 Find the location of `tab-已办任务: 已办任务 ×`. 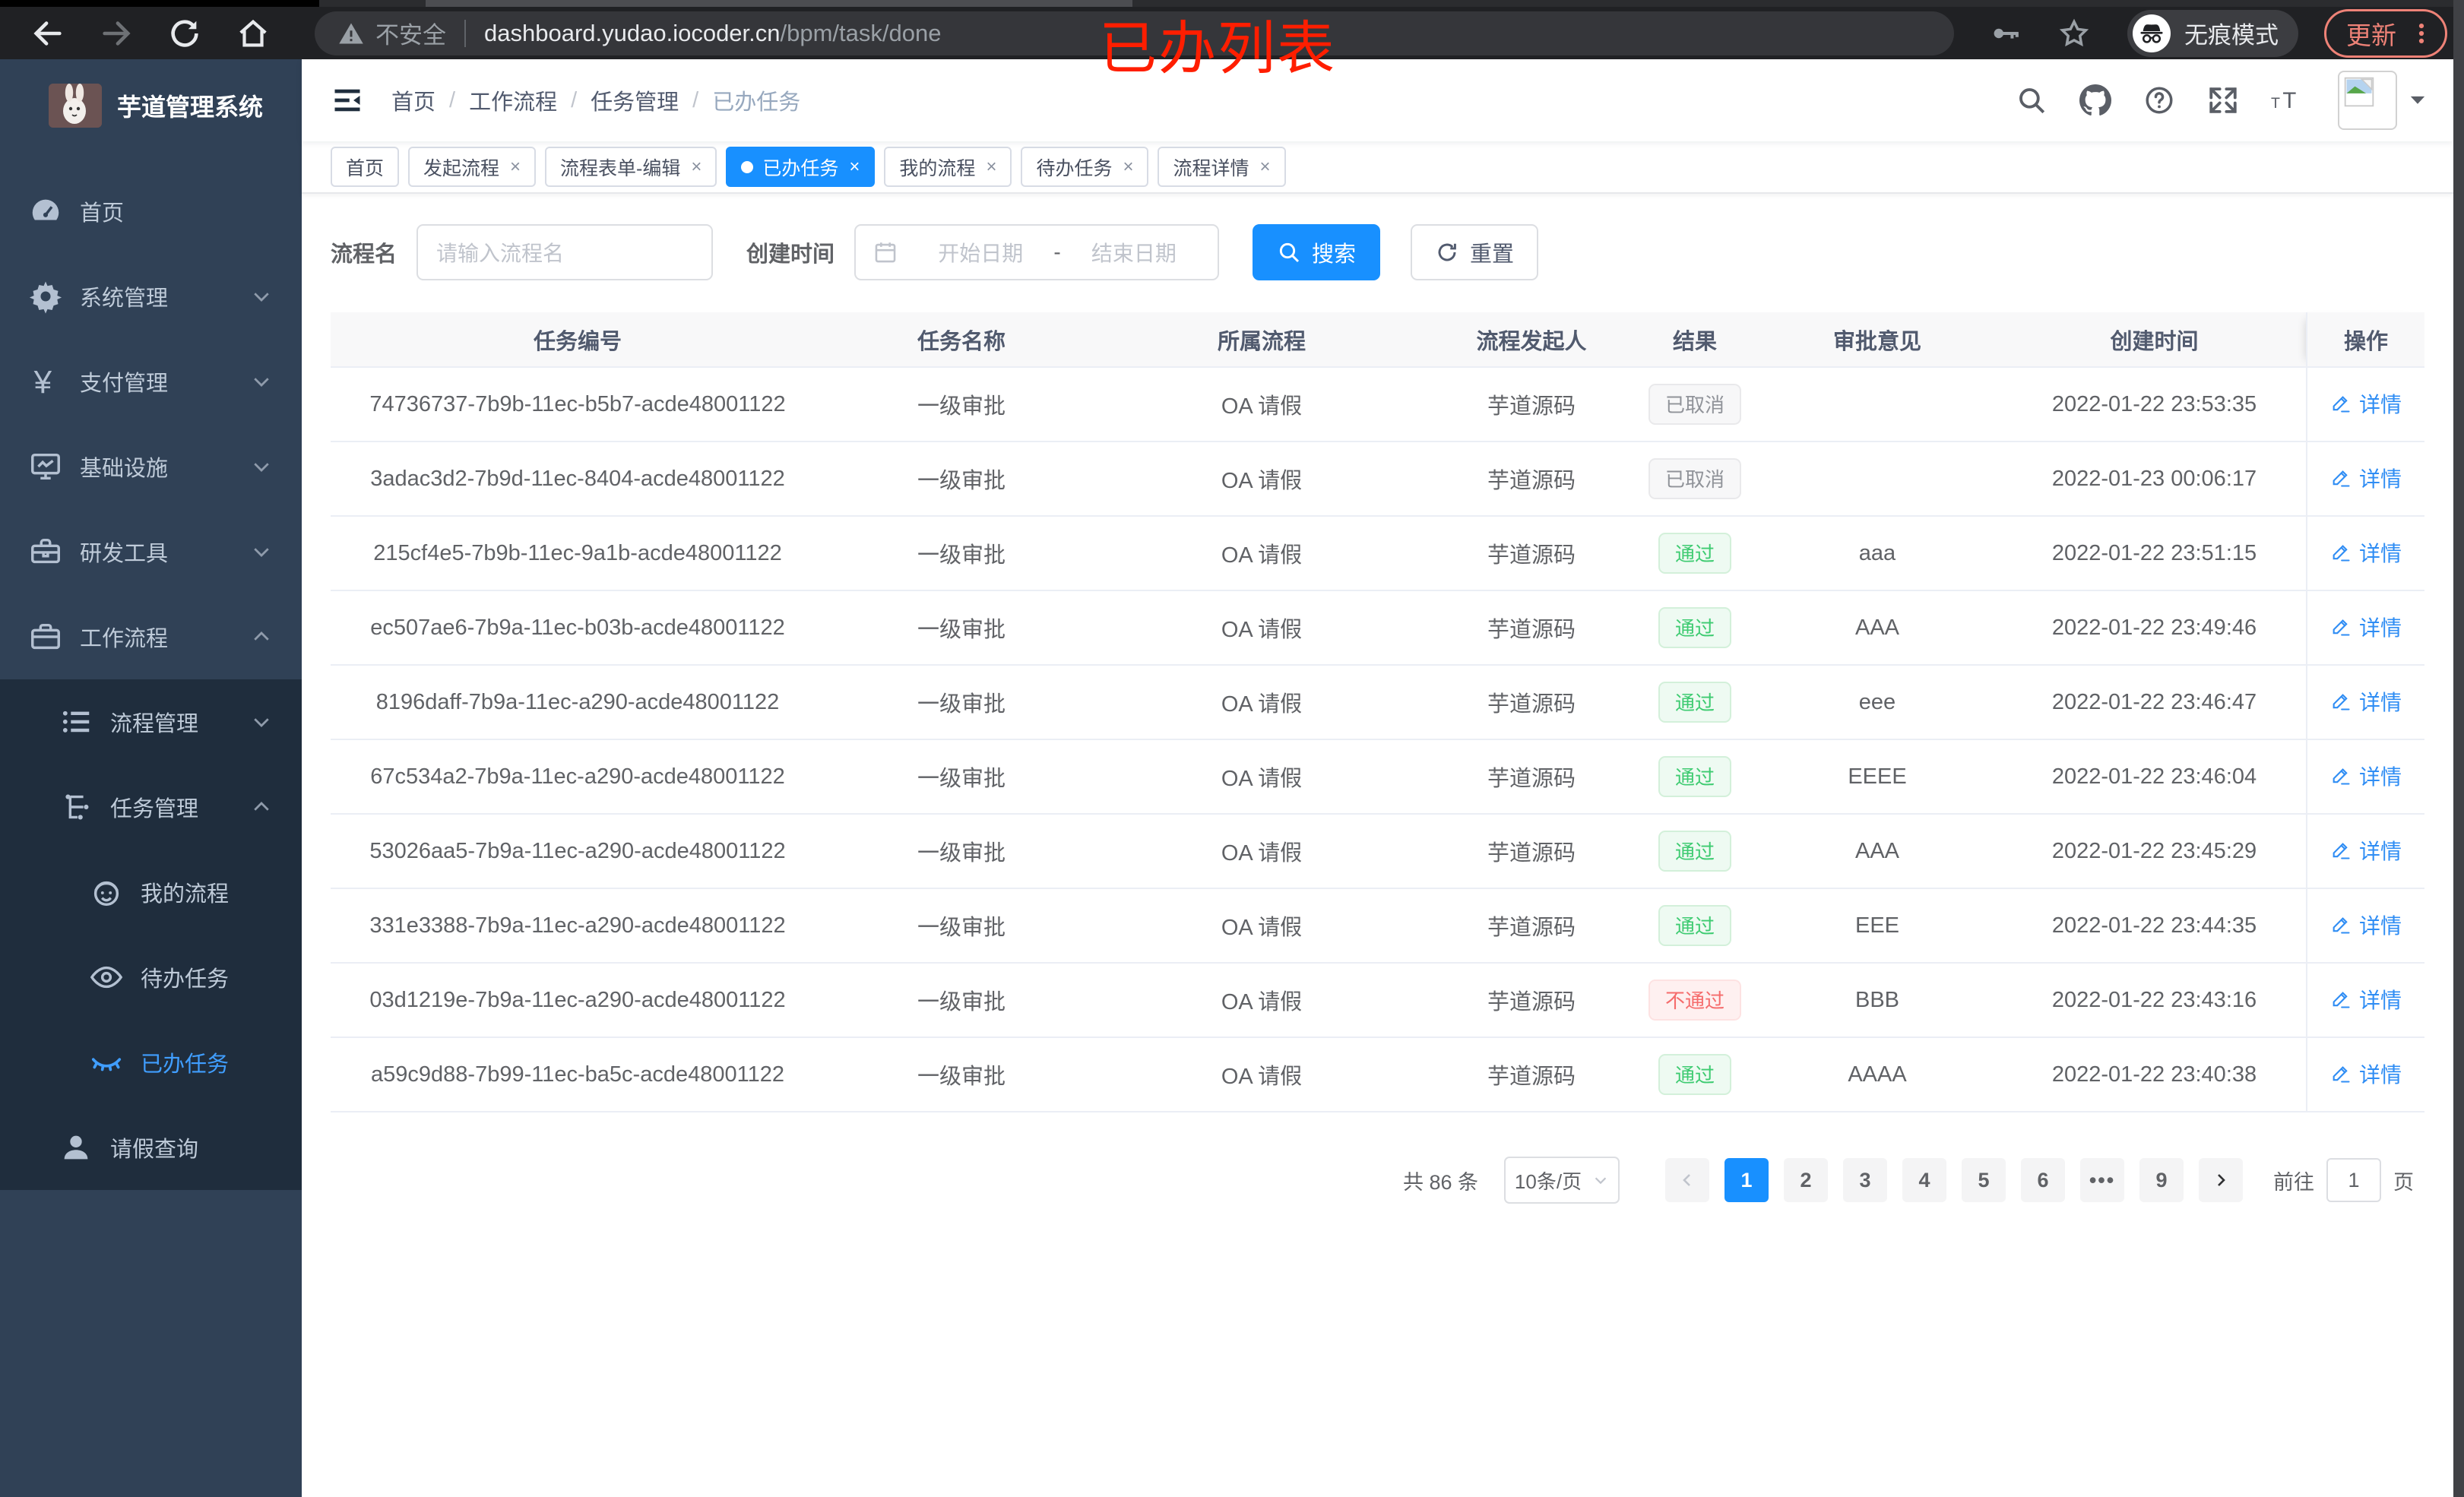

tab-已办任务: 已办任务 × is located at coordinates (801, 167).